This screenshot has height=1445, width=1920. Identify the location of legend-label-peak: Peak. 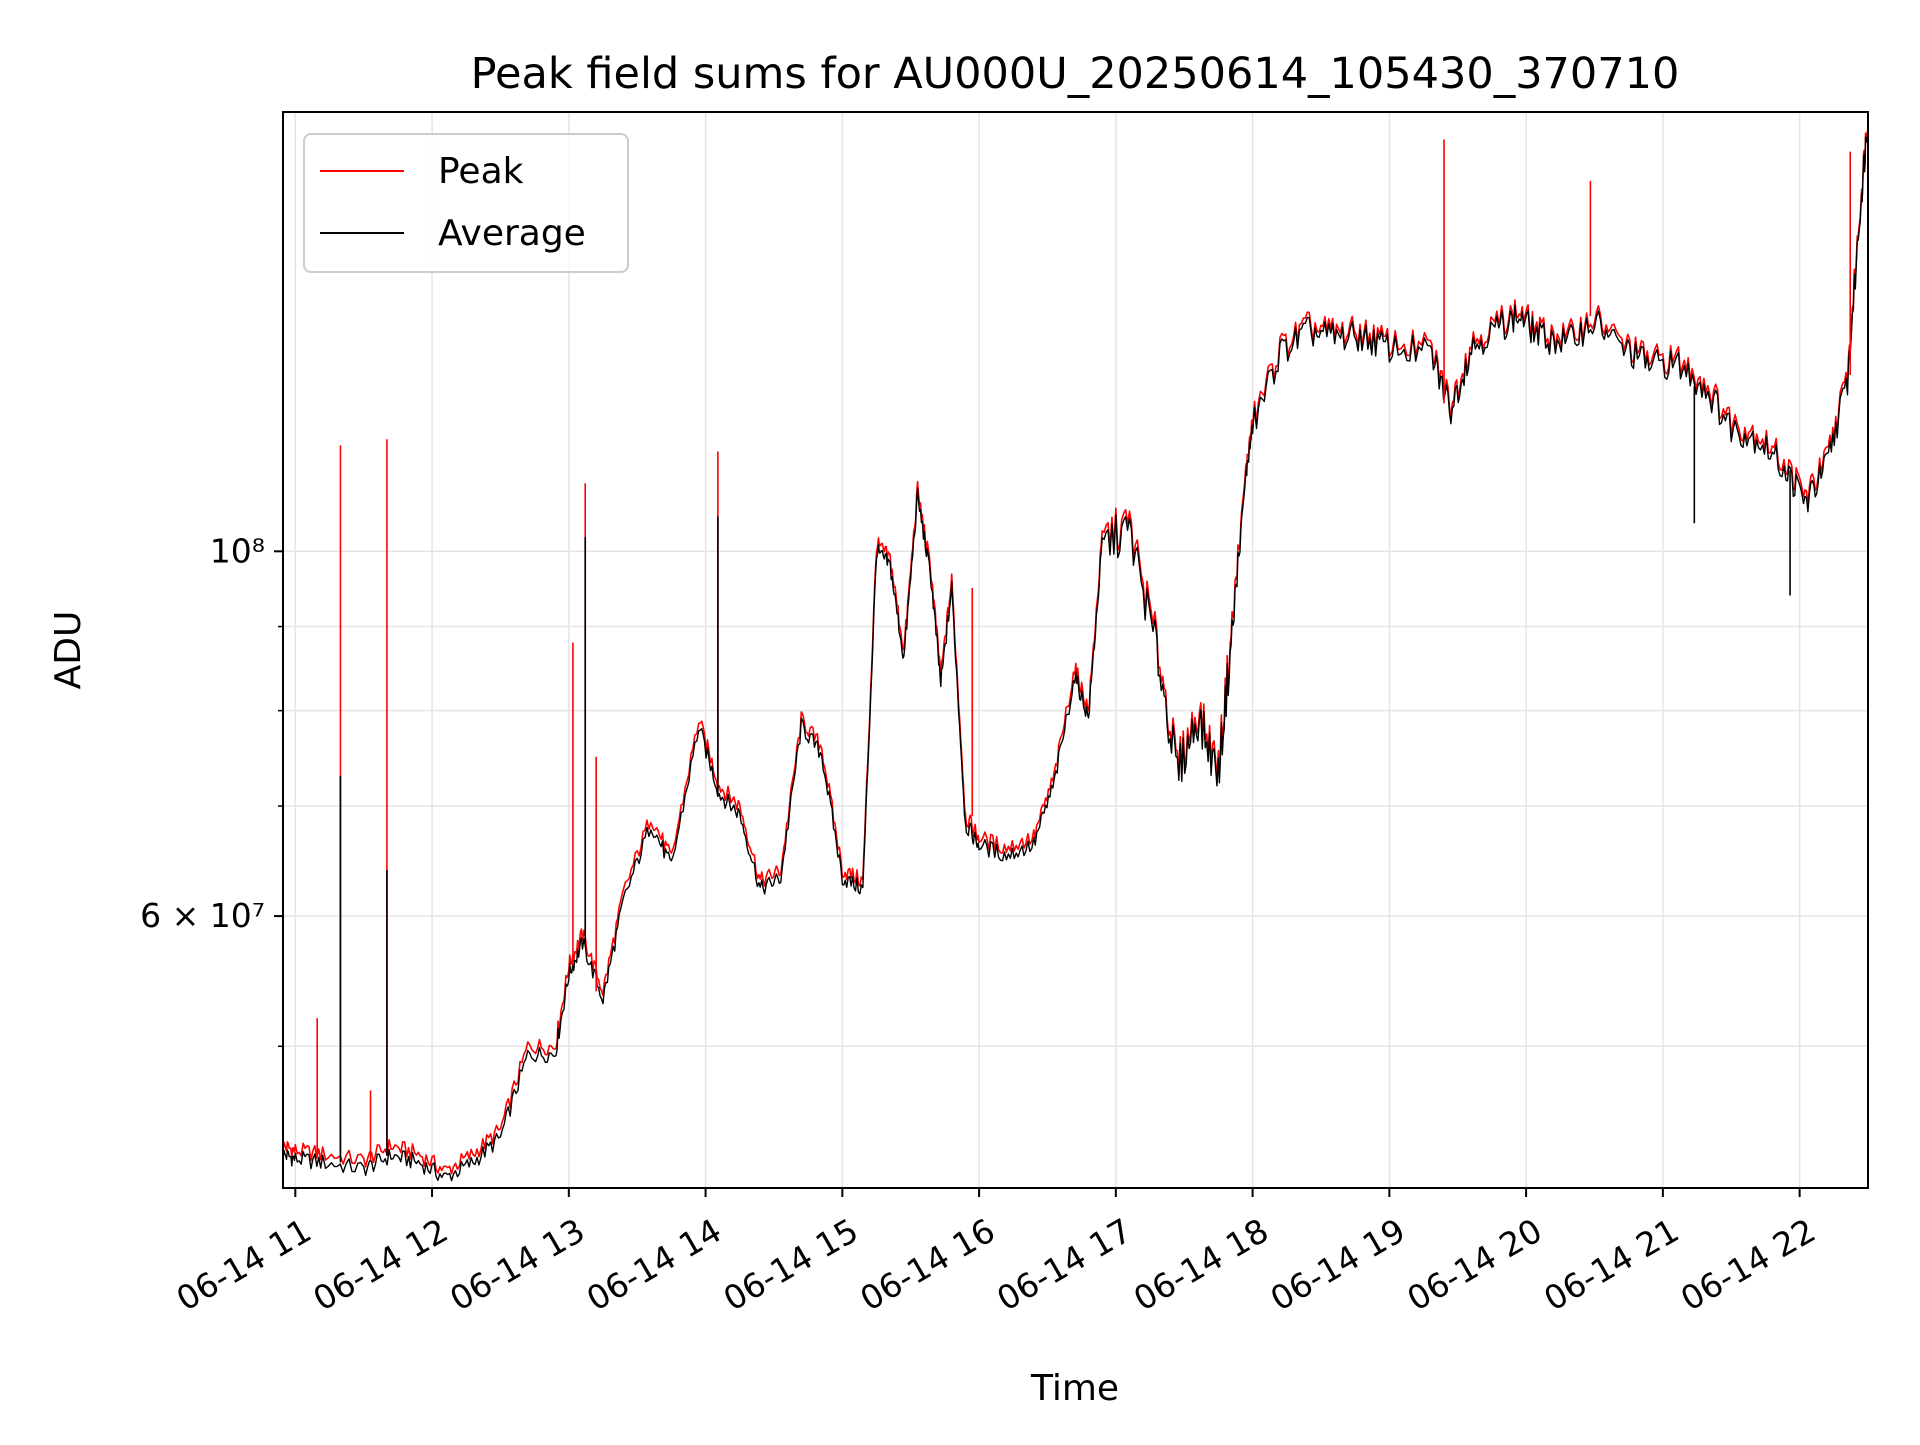
(481, 171).